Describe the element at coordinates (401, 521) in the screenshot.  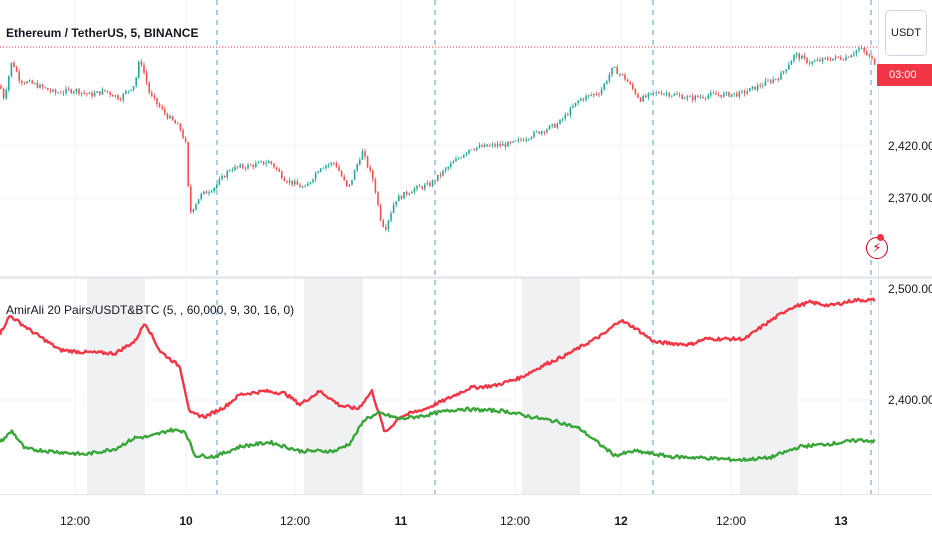
I see `time-tick-label: 11` at that location.